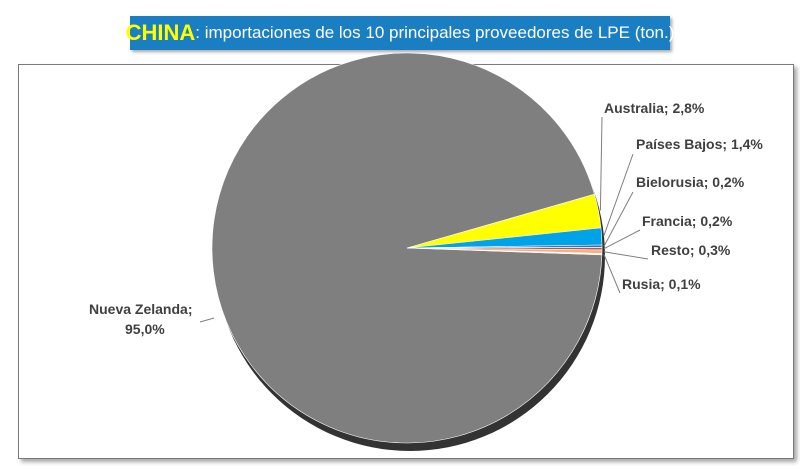 The width and height of the screenshot is (800, 469). Describe the element at coordinates (160, 32) in the screenshot. I see `chart-title-country: CHINA` at that location.